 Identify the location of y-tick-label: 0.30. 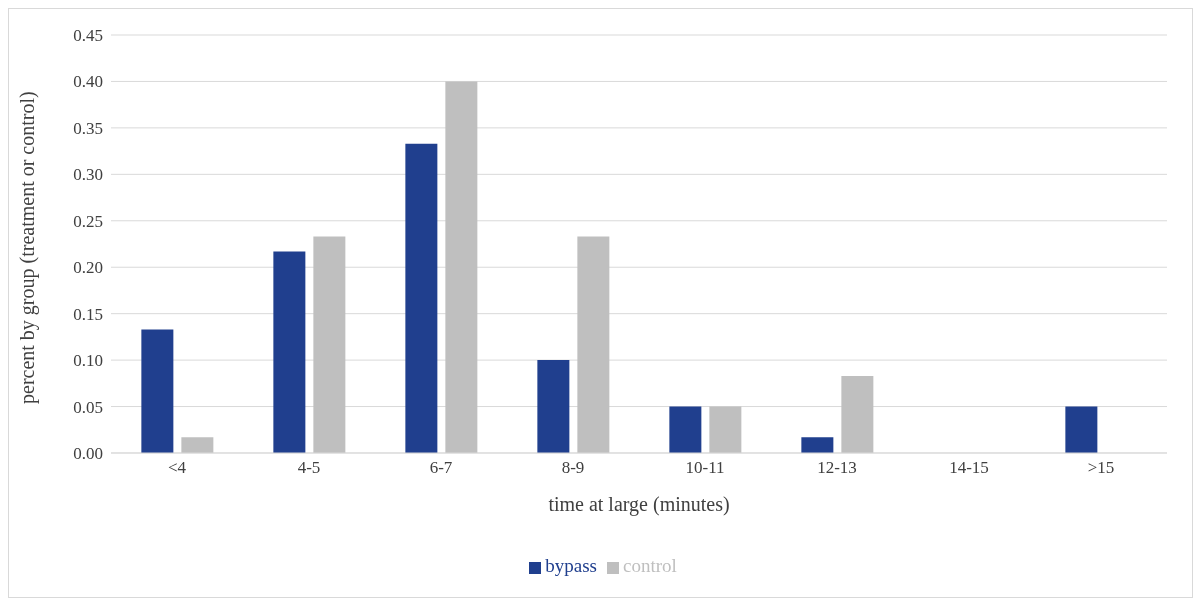
(88, 175).